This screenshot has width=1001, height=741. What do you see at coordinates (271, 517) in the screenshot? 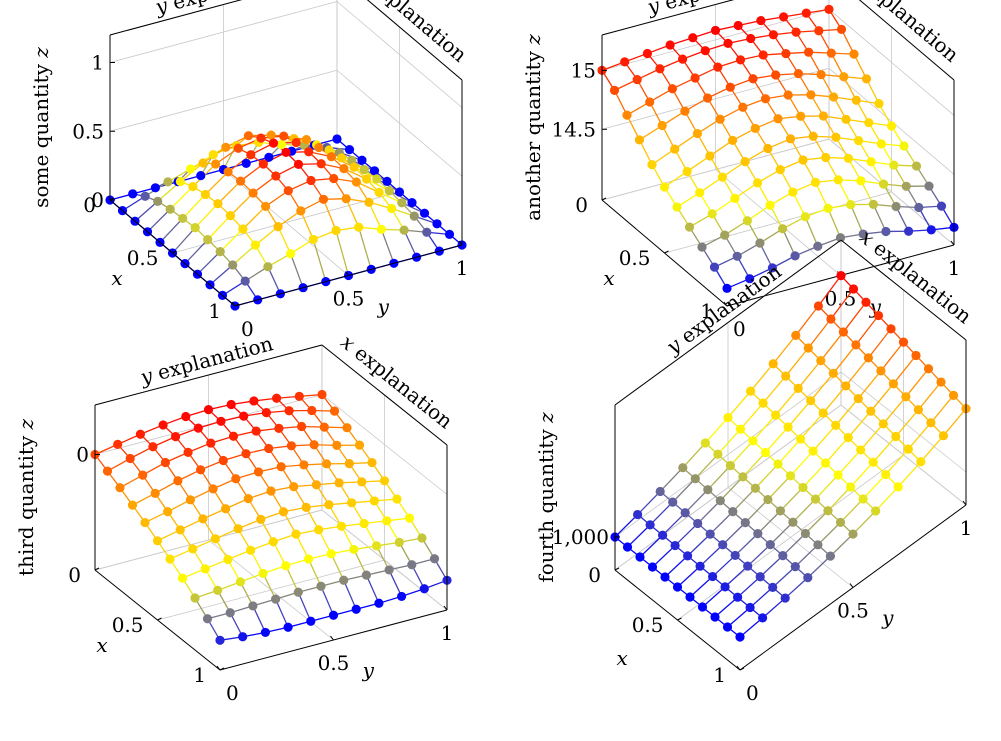
I see `surface-mesh` at bounding box center [271, 517].